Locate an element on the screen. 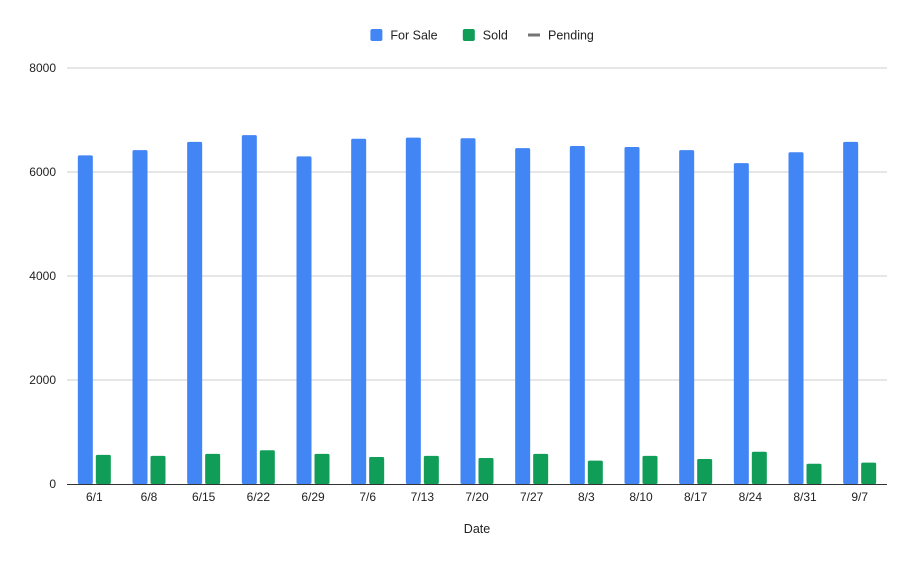  x-tick-label: 8/3 is located at coordinates (586, 497).